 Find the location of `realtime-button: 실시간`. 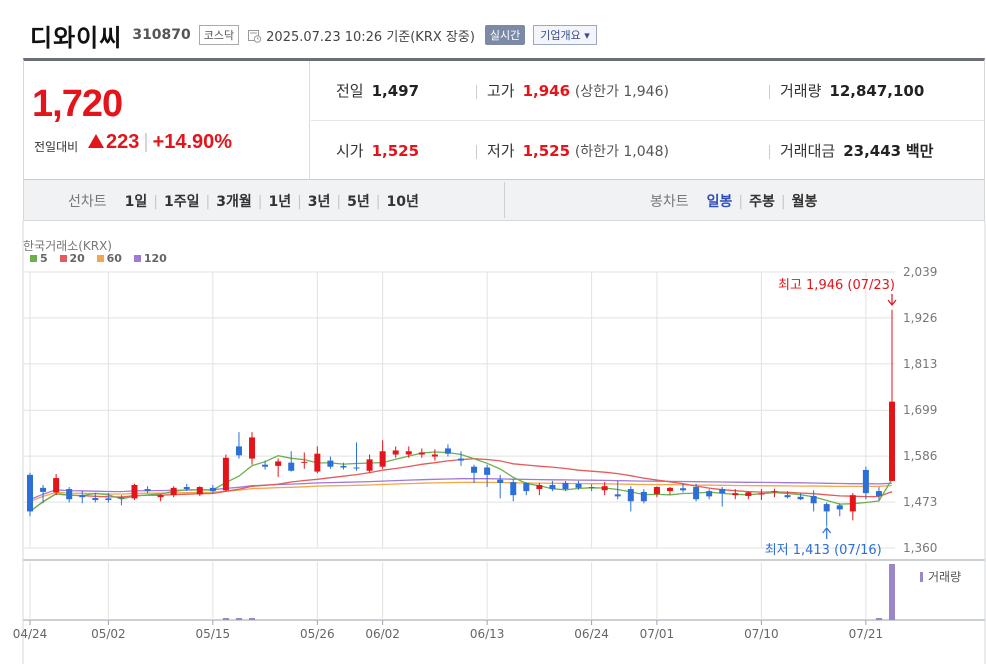

realtime-button: 실시간 is located at coordinates (505, 35).